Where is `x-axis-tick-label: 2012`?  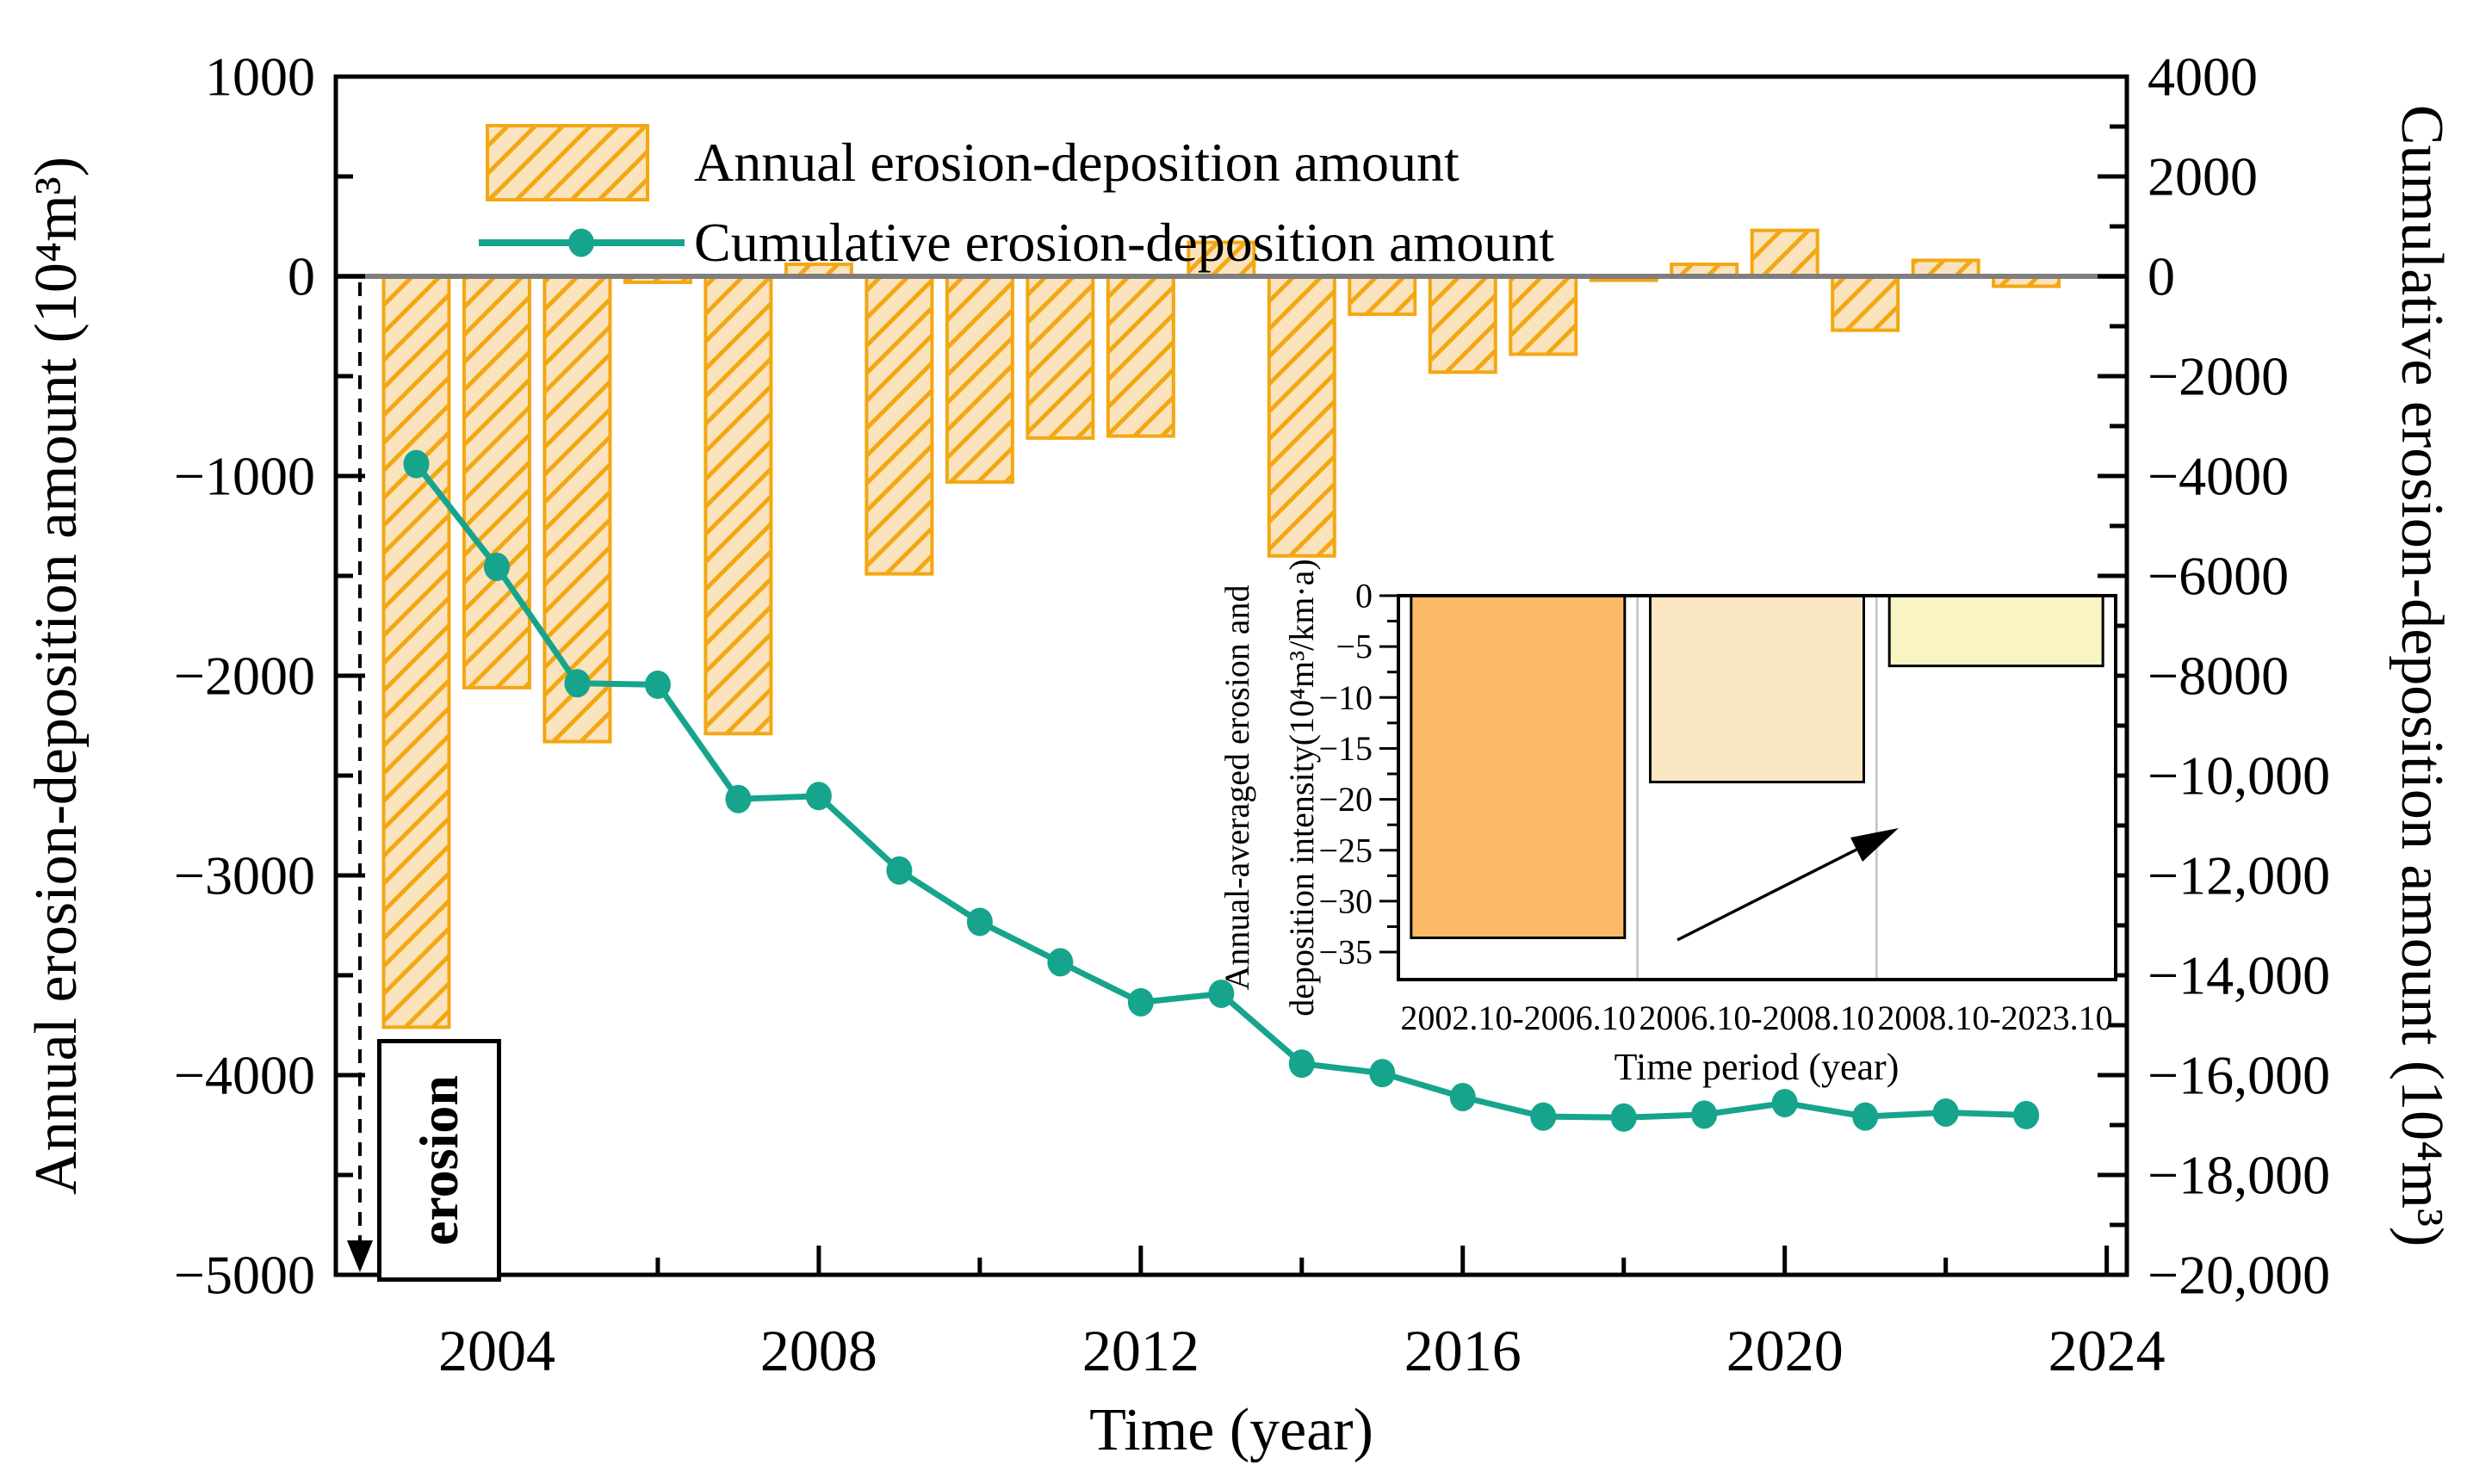
x-axis-tick-label: 2012 is located at coordinates (1140, 1350).